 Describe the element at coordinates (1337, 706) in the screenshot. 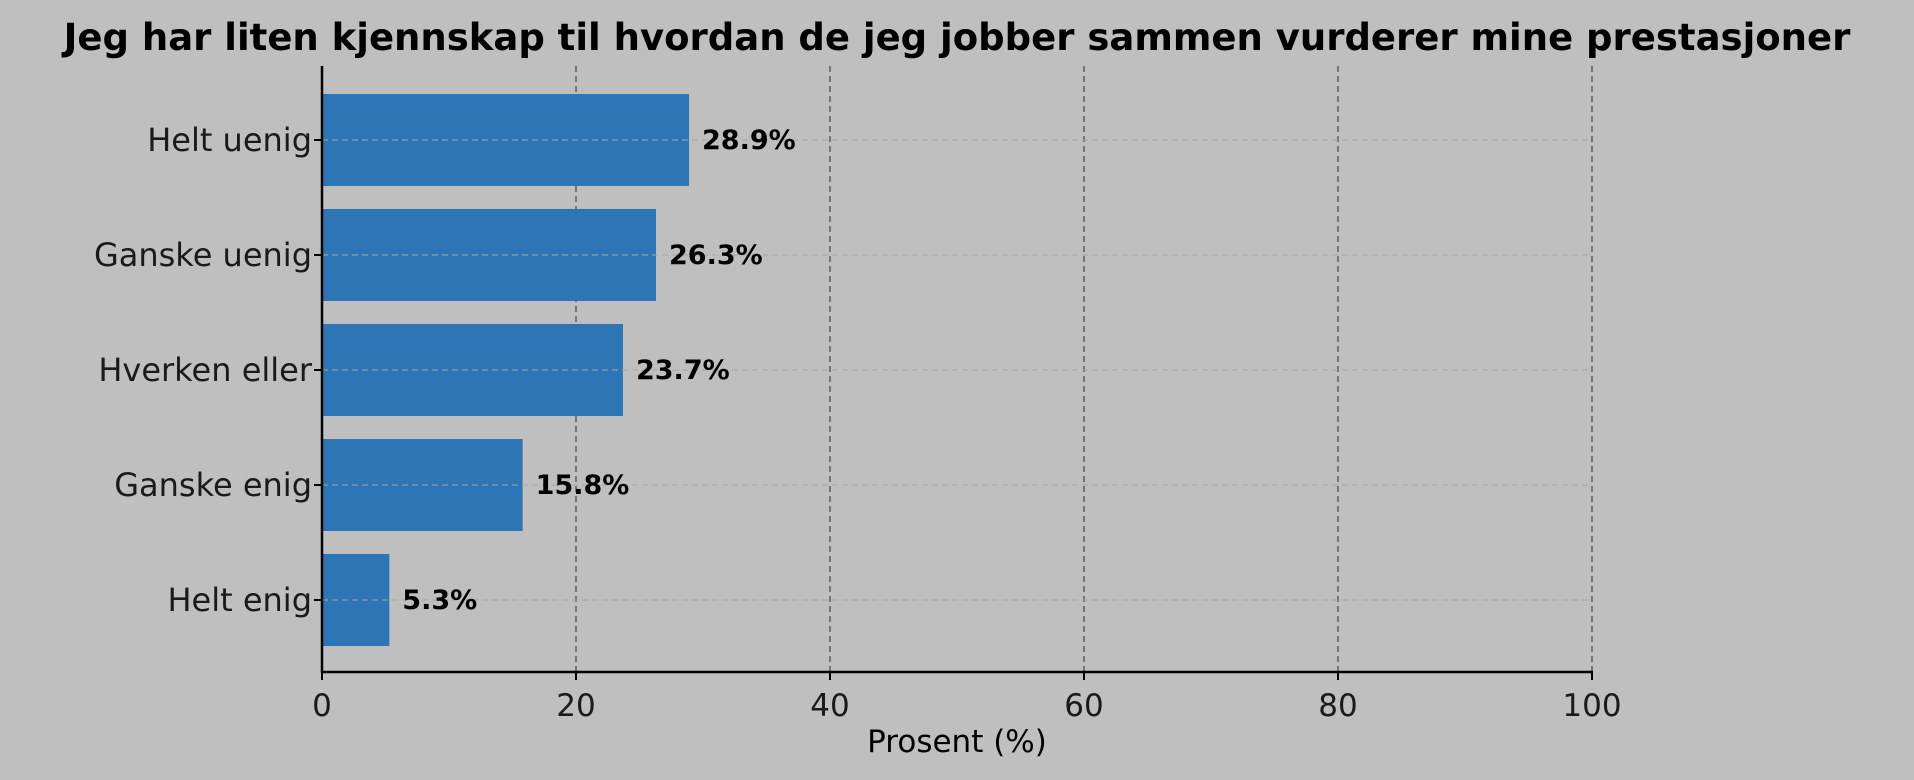

I see `x-tick-label: 80` at that location.